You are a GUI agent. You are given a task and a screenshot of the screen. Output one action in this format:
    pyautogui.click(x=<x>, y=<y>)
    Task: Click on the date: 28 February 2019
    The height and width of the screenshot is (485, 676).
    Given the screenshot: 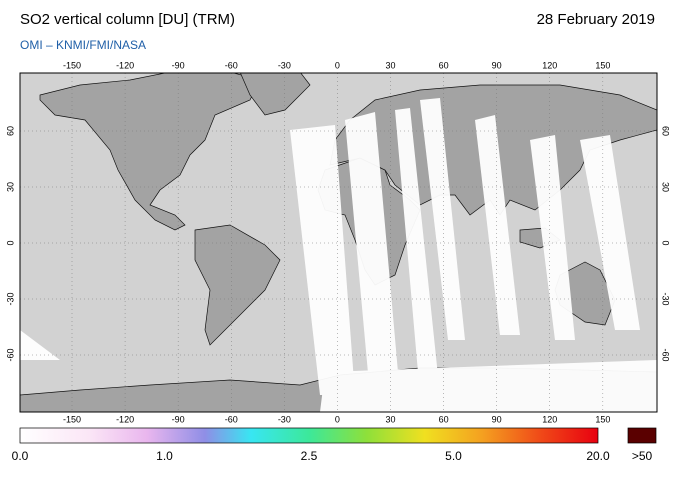 What is the action you would take?
    pyautogui.click(x=596, y=19)
    